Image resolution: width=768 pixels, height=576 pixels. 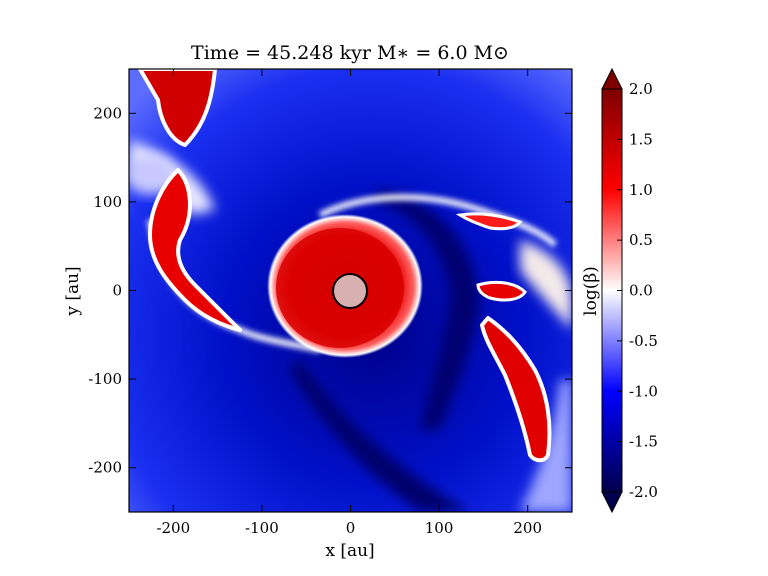 I want to click on y-tick-label: -200, so click(x=105, y=468).